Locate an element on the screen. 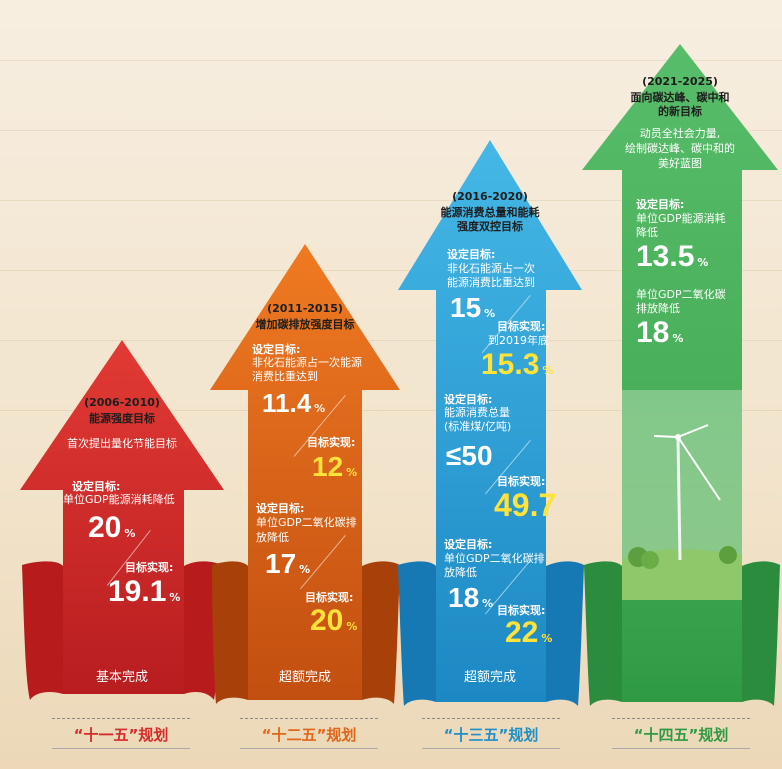 The height and width of the screenshot is (769, 782). plan-label-13th: “十三五”规划 is located at coordinates (491, 735).